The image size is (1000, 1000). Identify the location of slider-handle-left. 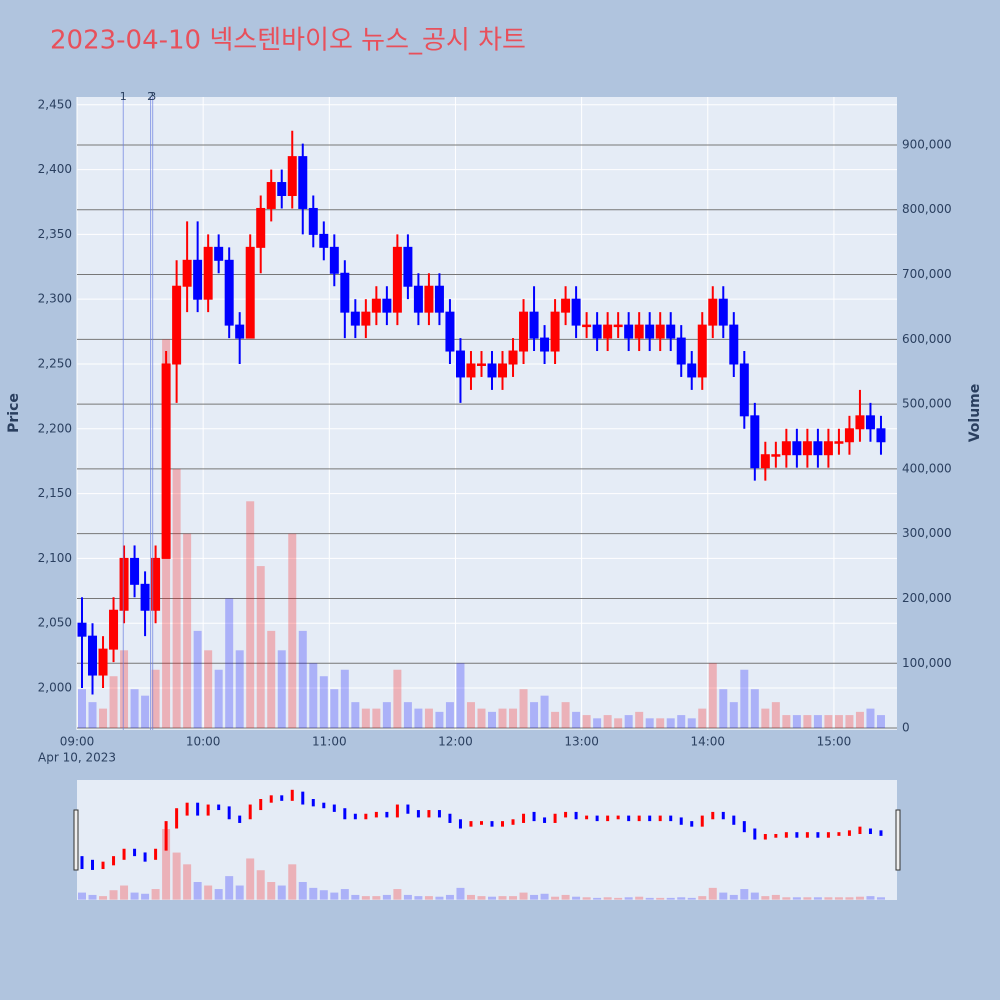
(76, 840).